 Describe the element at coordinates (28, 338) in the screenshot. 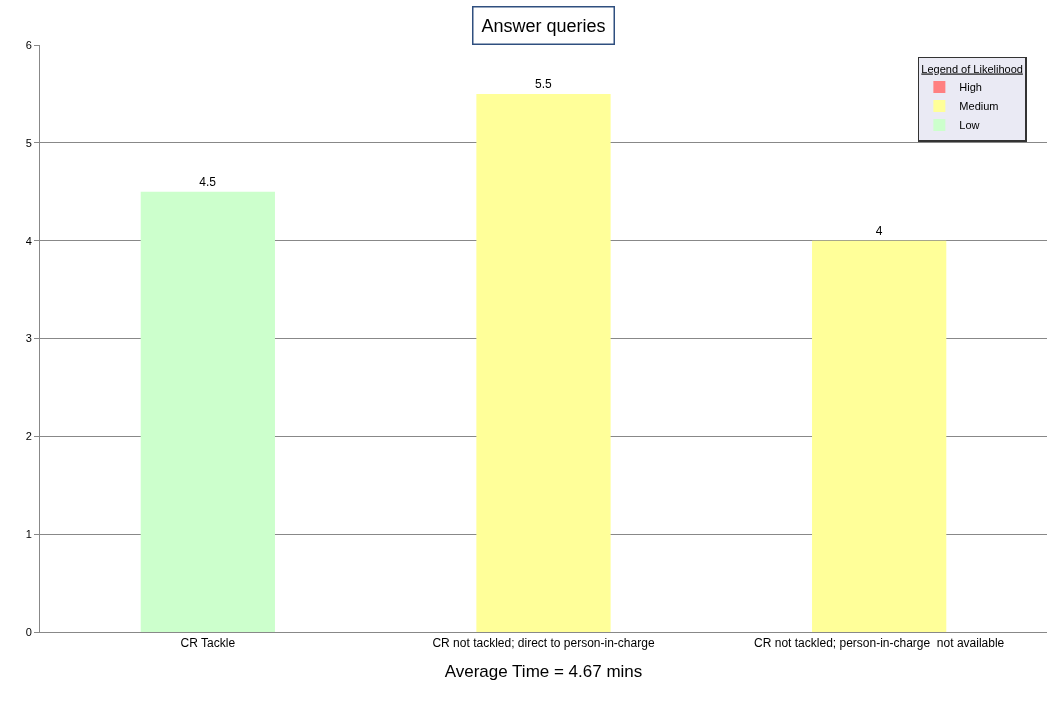

I see `y-tick-label: 3` at that location.